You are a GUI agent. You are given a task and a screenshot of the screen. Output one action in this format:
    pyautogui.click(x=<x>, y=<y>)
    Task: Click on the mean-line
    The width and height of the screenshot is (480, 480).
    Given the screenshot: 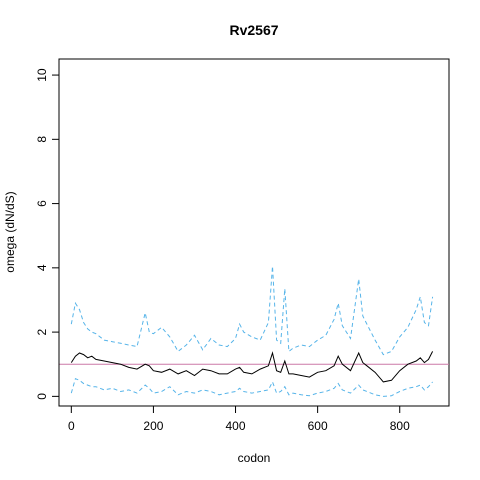 What is the action you would take?
    pyautogui.click(x=252, y=367)
    